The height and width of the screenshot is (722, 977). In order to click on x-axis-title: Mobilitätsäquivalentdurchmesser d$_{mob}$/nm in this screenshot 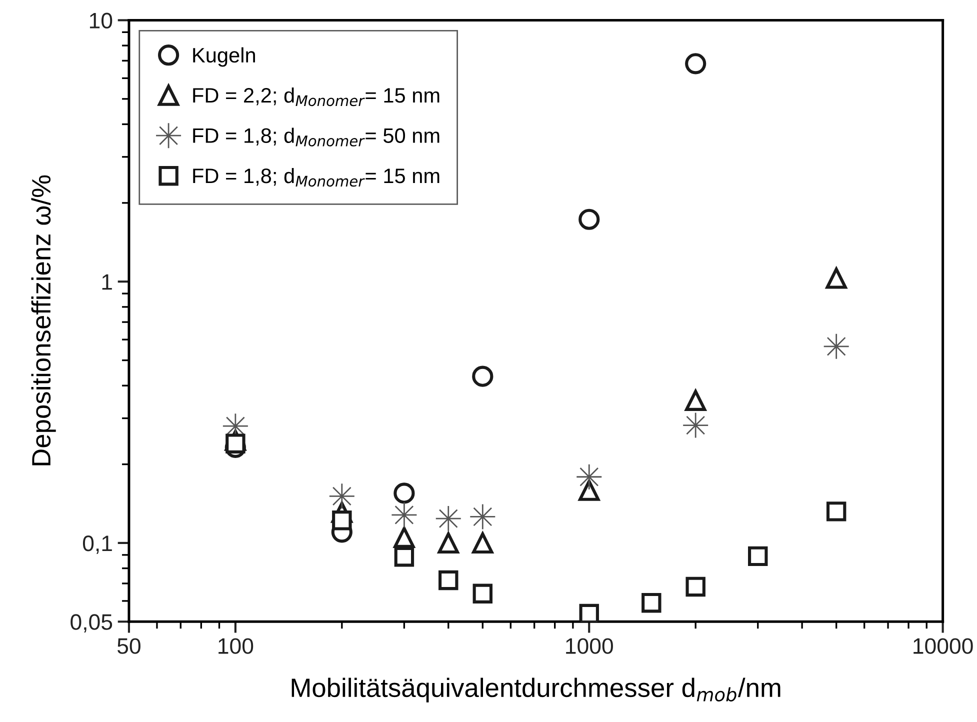, I will do `click(536, 690)`.